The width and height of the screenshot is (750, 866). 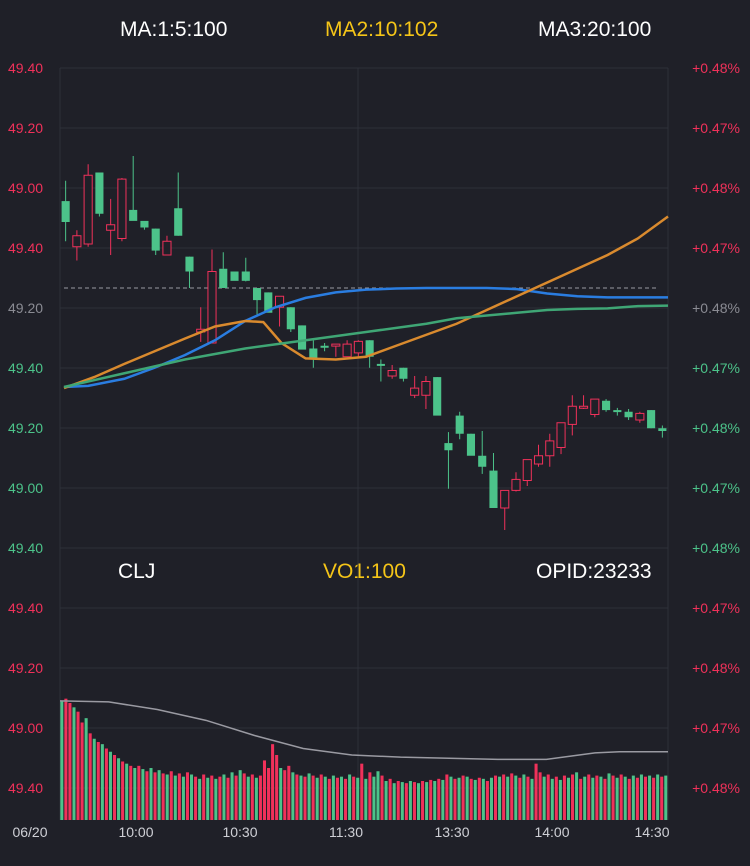 I want to click on volume-tick-right: +0.47%, so click(x=716, y=728).